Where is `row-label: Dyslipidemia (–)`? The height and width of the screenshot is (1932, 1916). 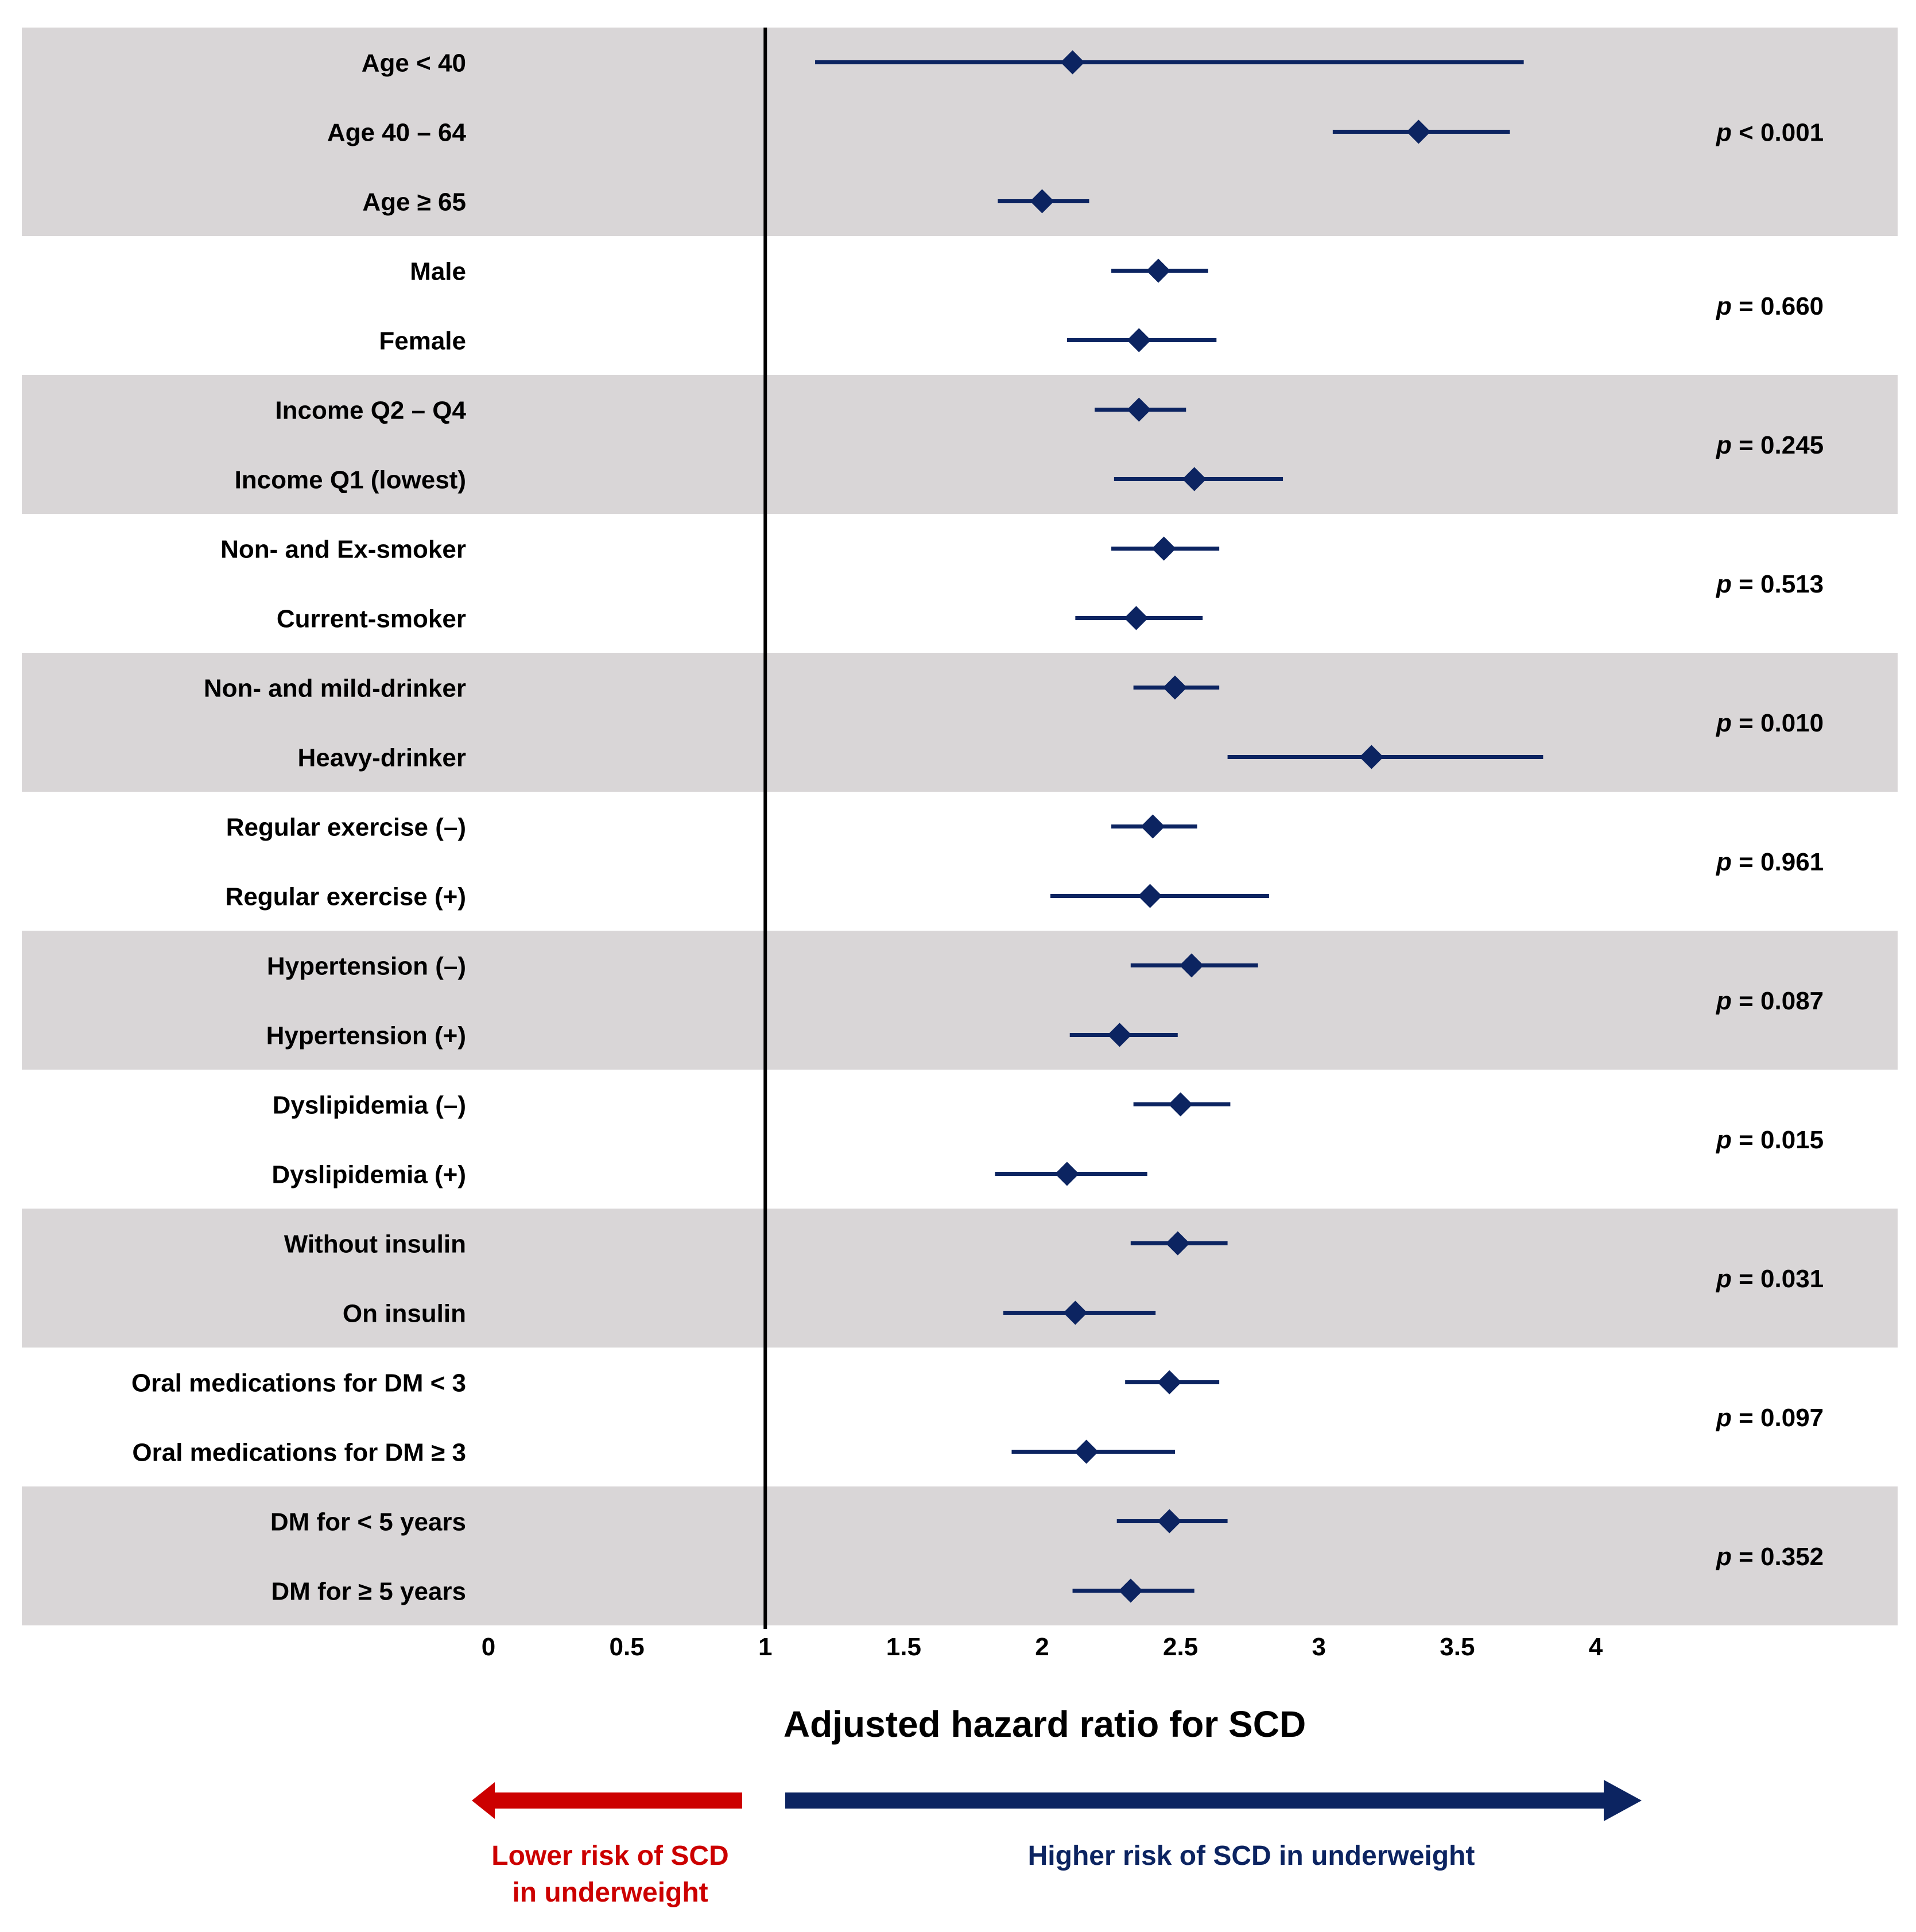
row-label: Dyslipidemia (–) is located at coordinates (370, 1105).